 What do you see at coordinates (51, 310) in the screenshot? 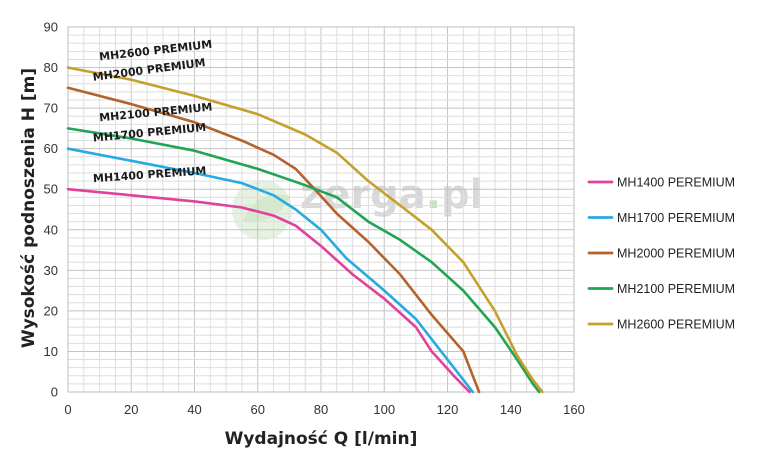
I see `y-tick-label: 20` at bounding box center [51, 310].